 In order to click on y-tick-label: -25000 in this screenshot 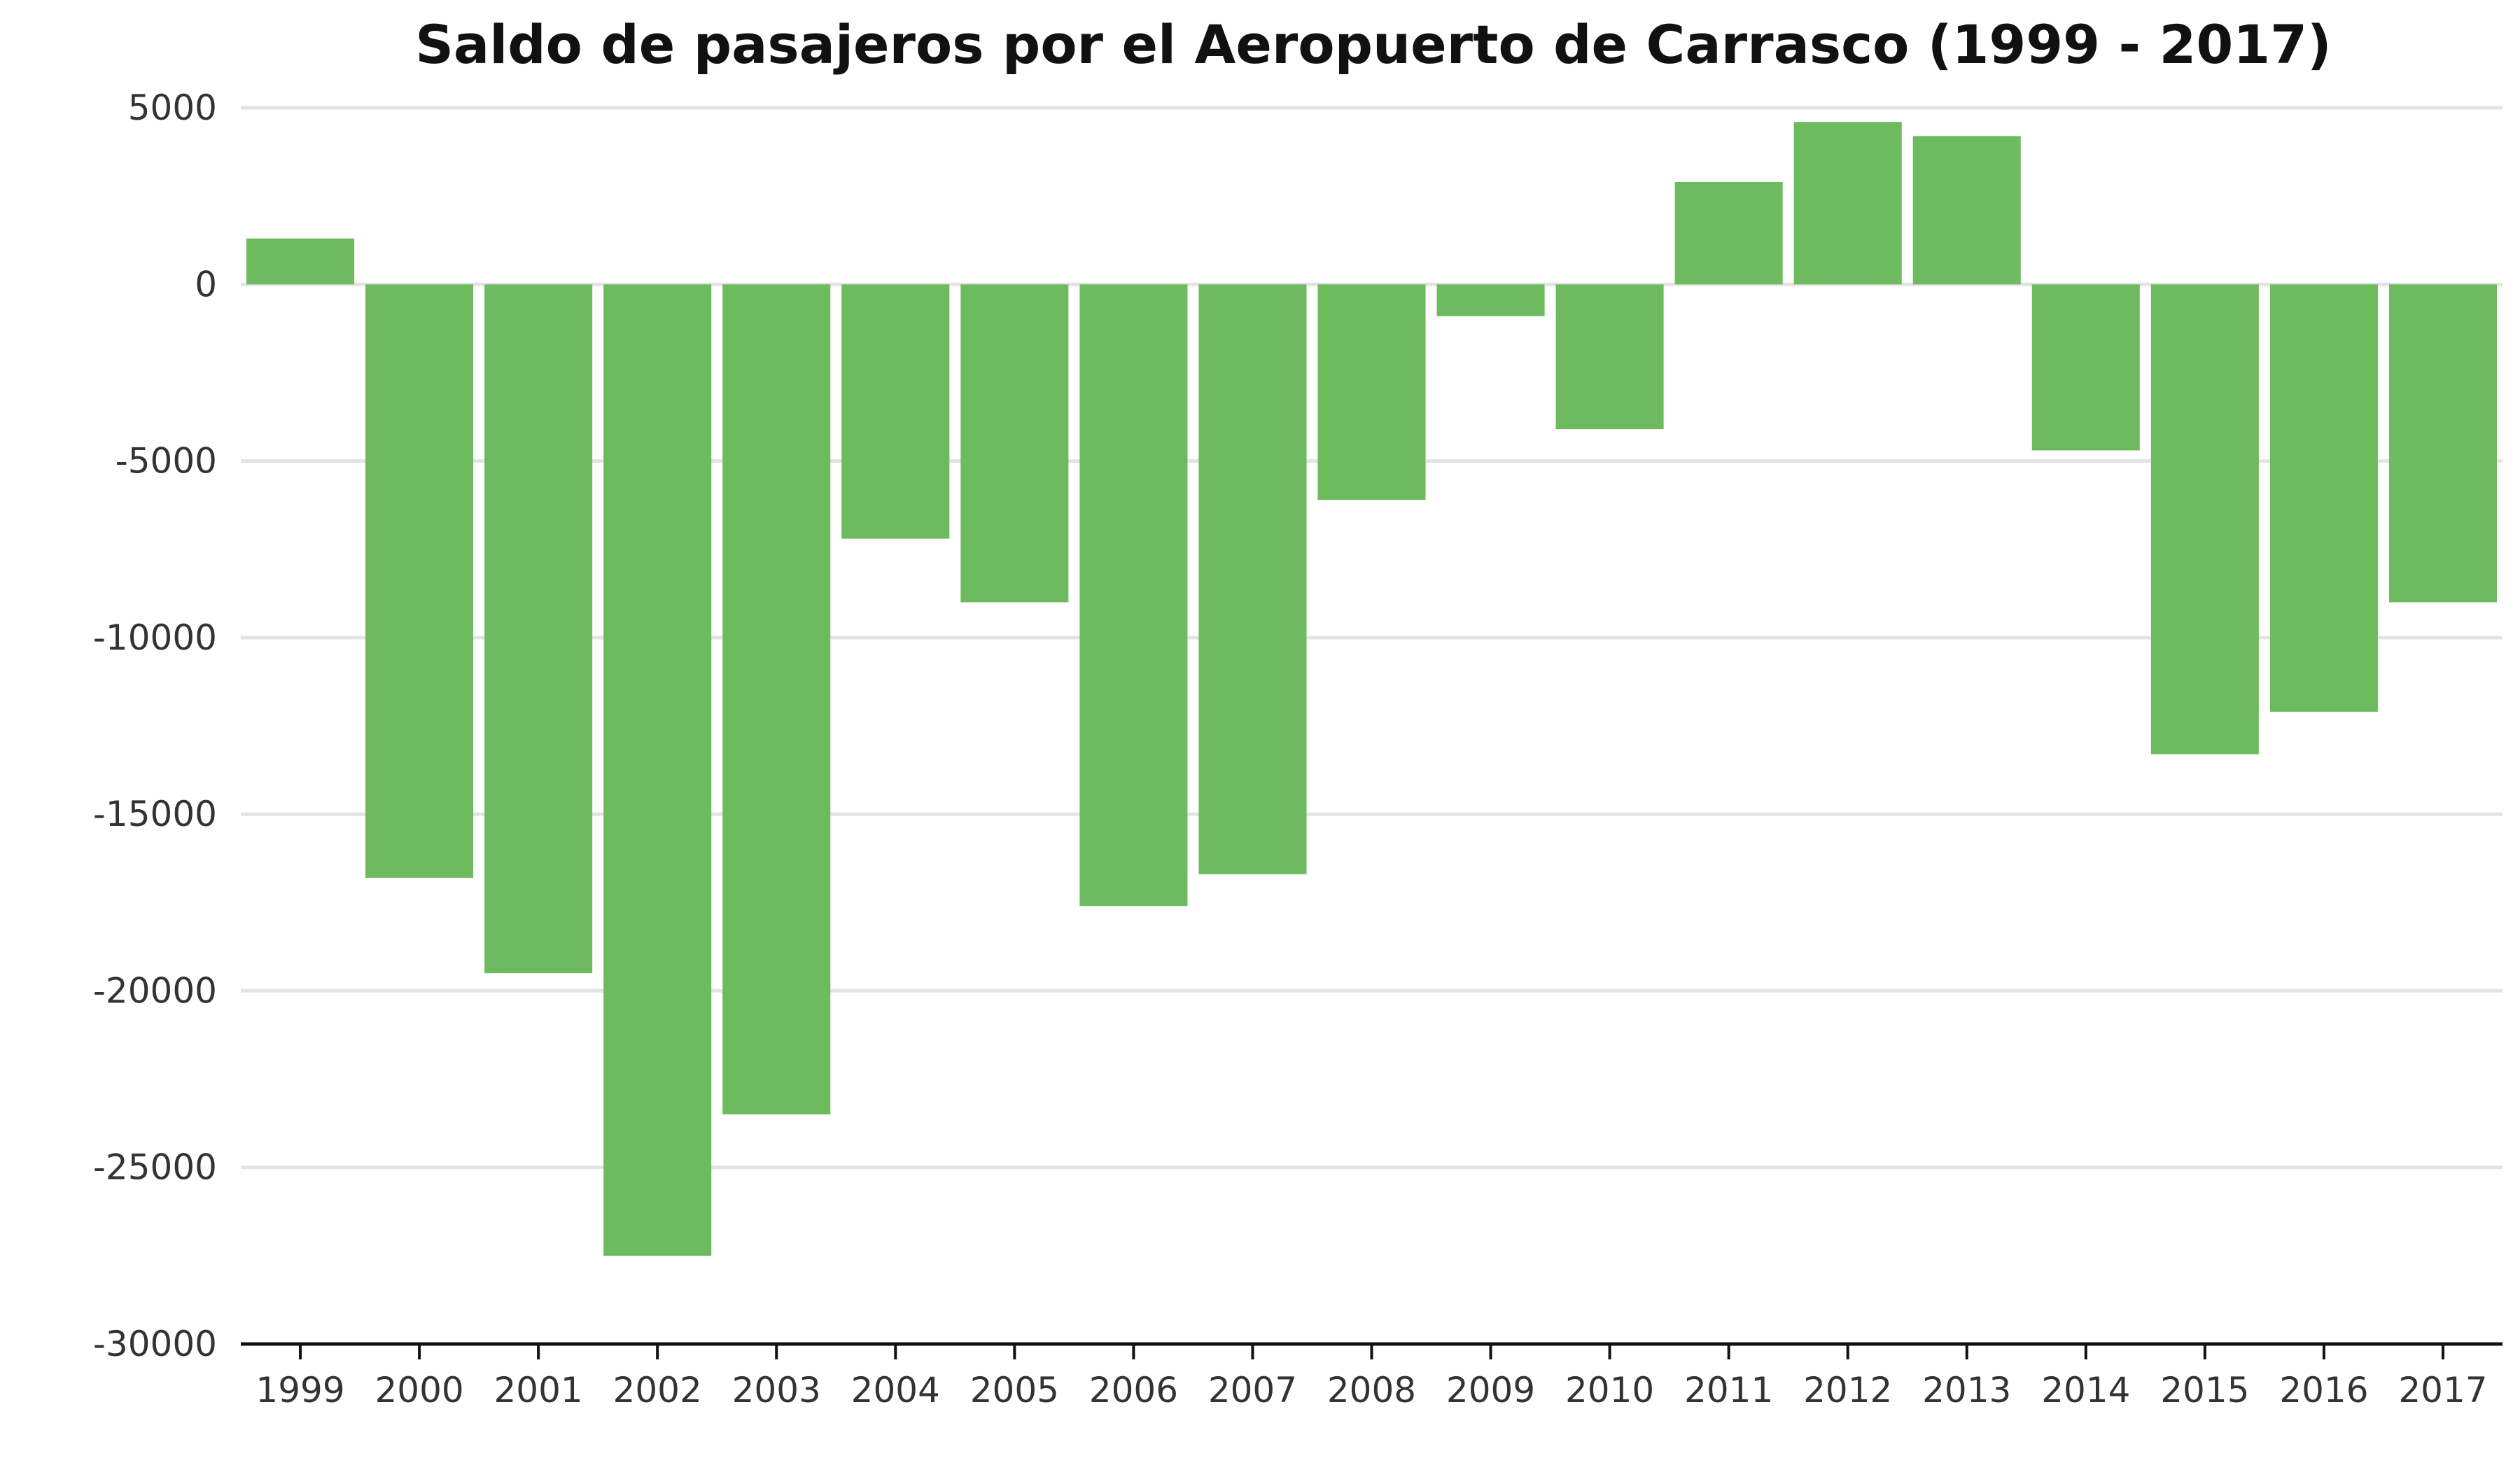, I will do `click(155, 1167)`.